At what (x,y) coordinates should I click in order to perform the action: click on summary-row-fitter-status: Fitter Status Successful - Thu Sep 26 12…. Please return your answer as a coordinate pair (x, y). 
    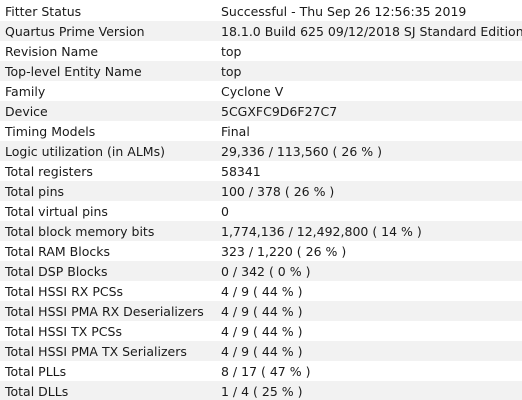
    Looking at the image, I should click on (261, 11).